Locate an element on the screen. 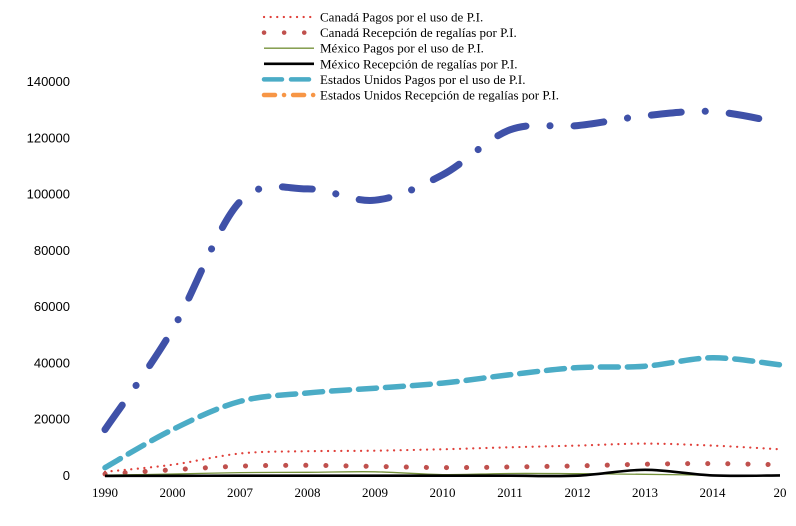  y-axis: 0 20000 40000 60000 80000 100000 120000 140000 is located at coordinates (48, 278).